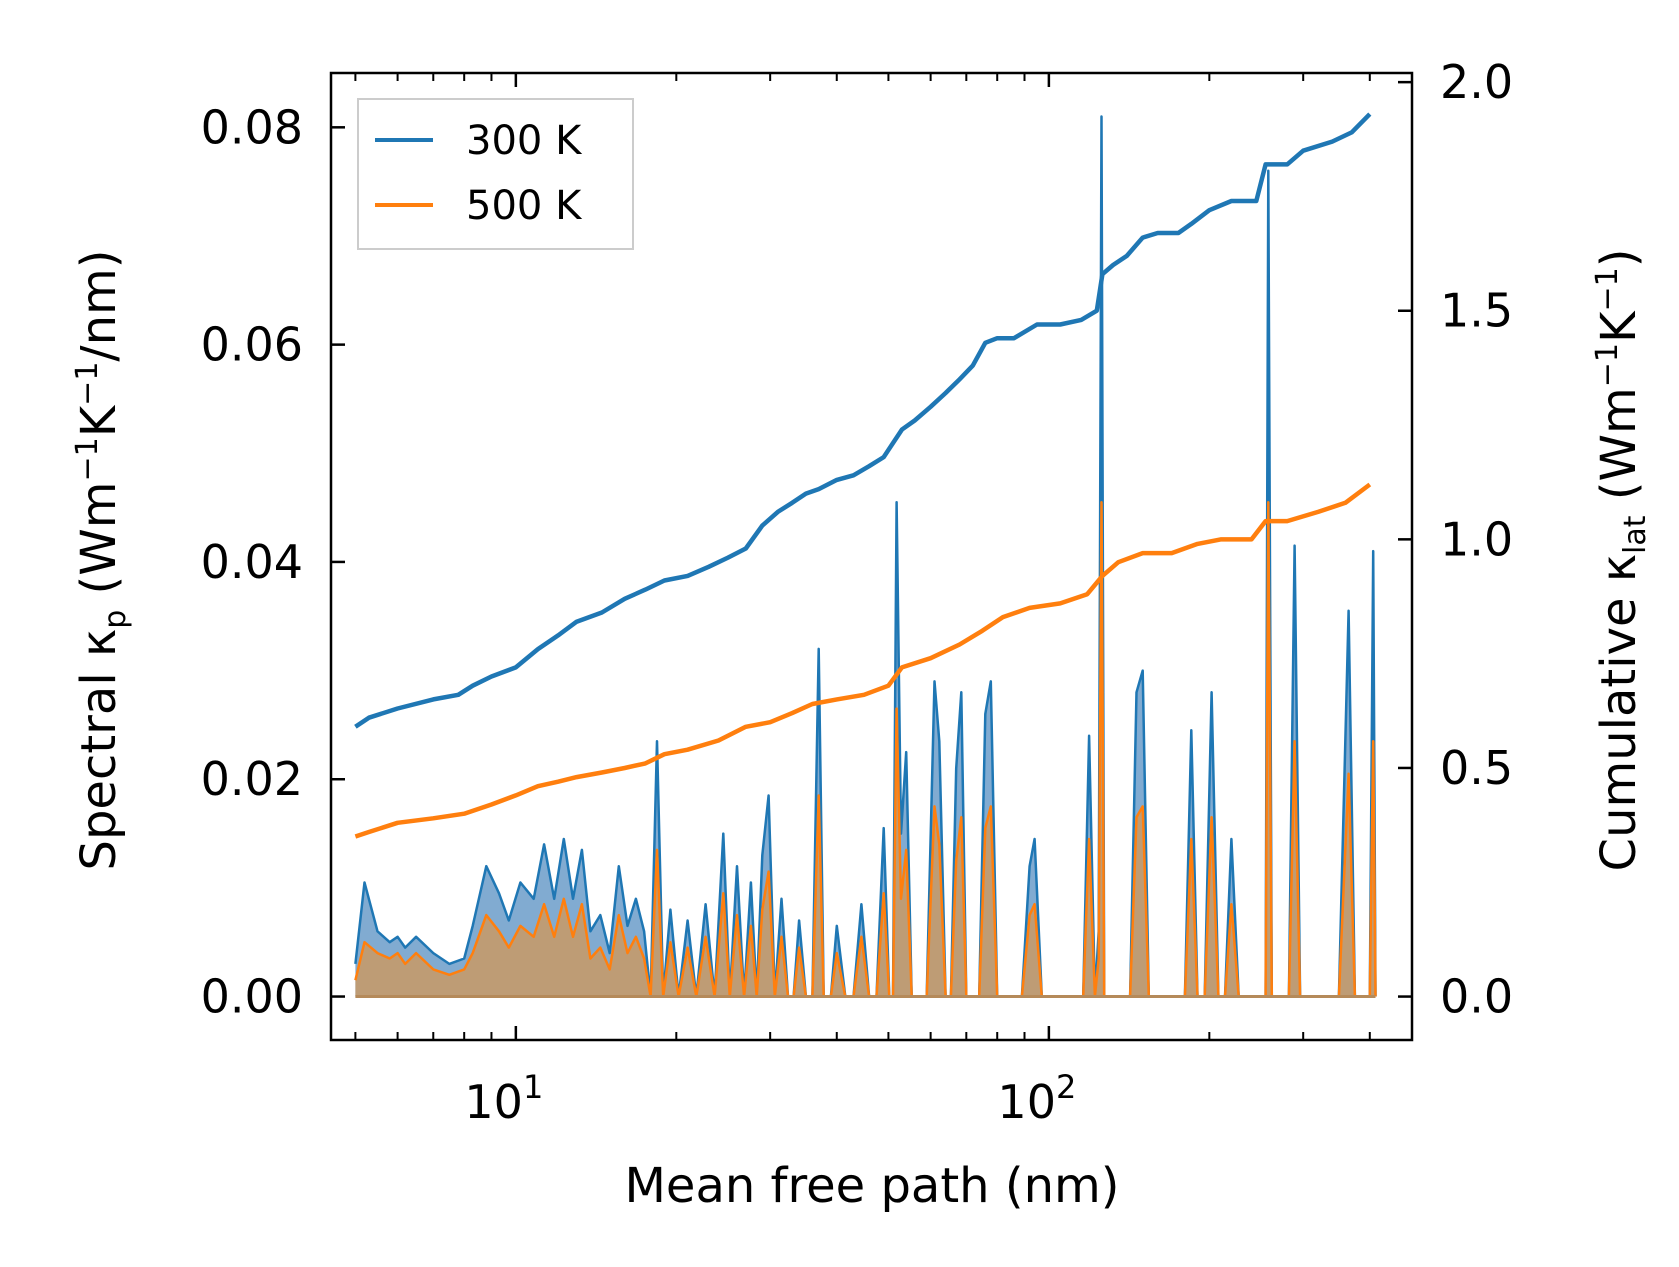  Describe the element at coordinates (252, 562) in the screenshot. I see `y-left-tick-label: 0.04` at that location.